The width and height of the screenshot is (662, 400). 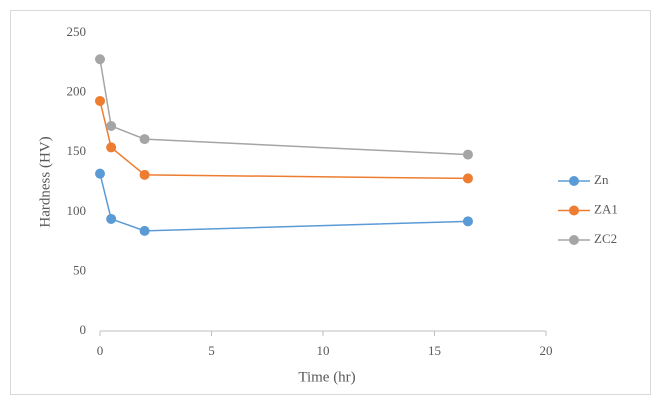 What do you see at coordinates (605, 238) in the screenshot?
I see `legend-label: ZC2` at bounding box center [605, 238].